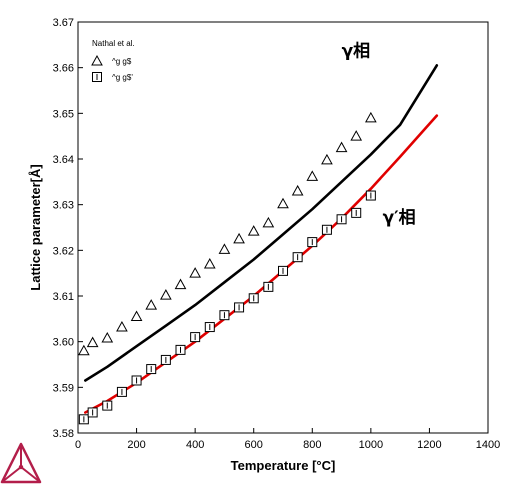 This screenshot has height=495, width=508. Describe the element at coordinates (112, 68) in the screenshot. I see `legend-entries: ^g g$ ^g g$'` at that location.